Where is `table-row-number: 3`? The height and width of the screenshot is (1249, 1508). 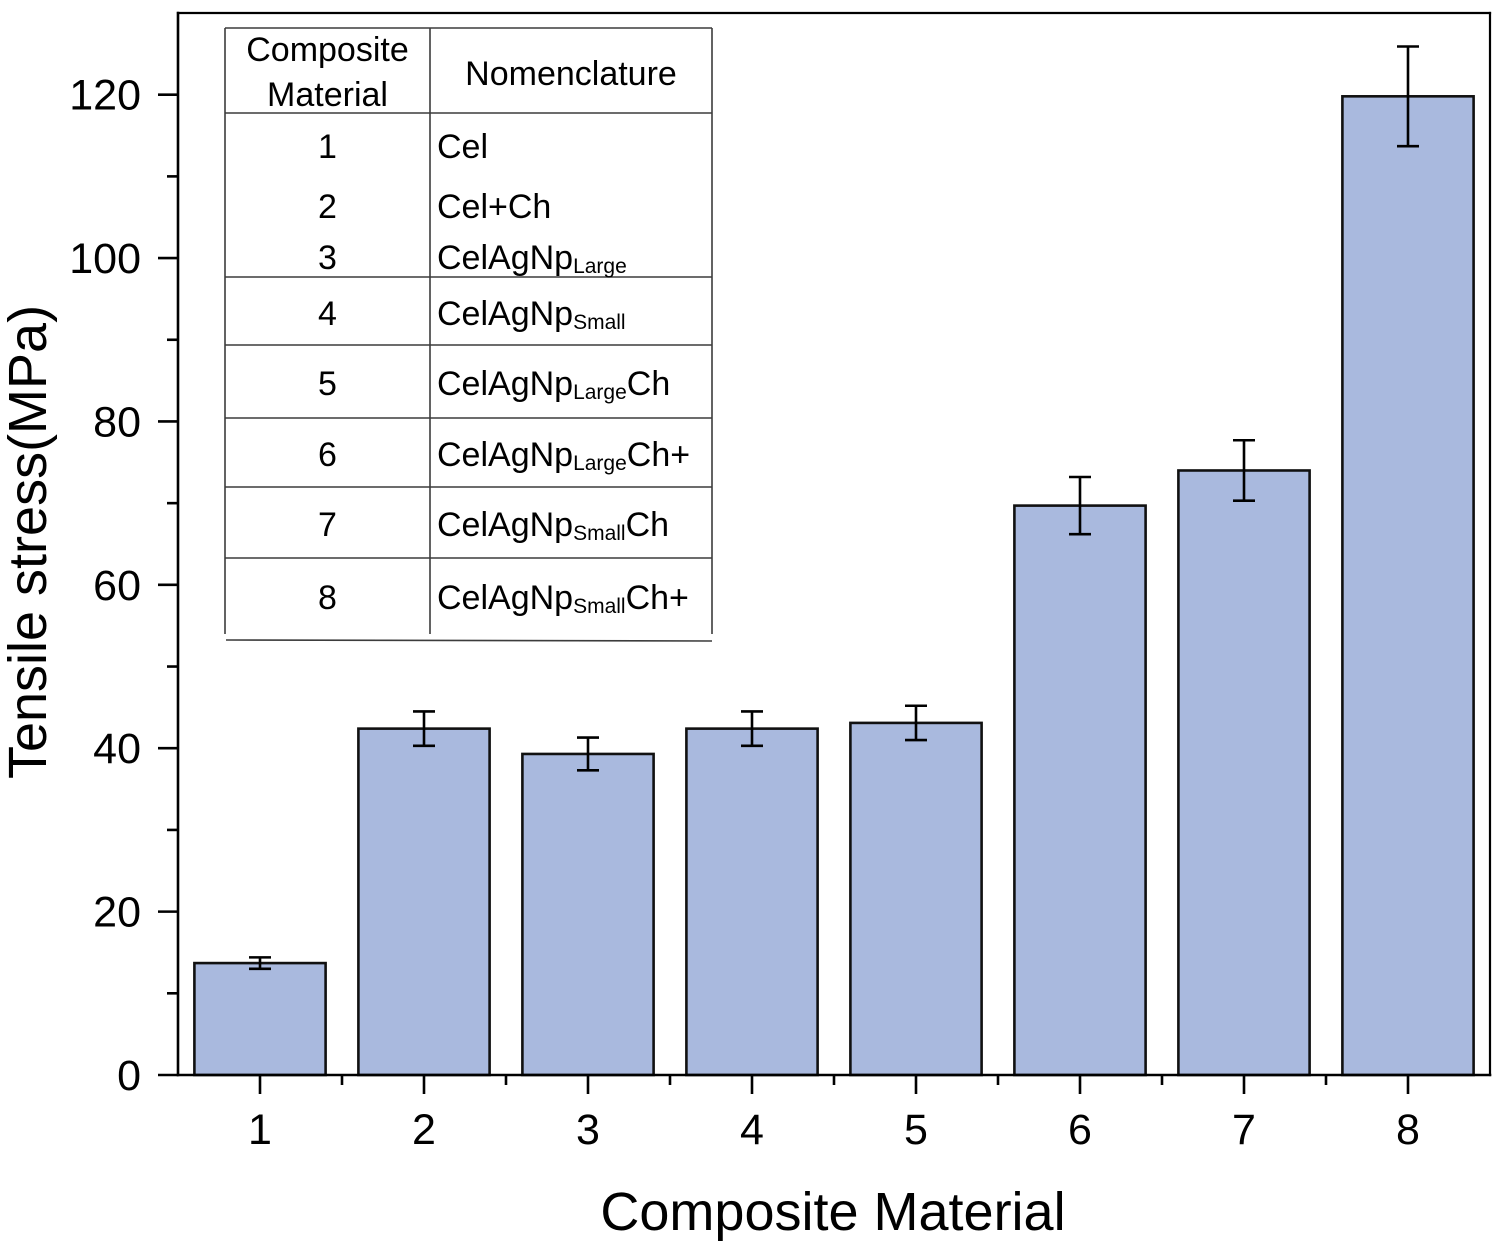
table-row-number: 3 is located at coordinates (327, 258).